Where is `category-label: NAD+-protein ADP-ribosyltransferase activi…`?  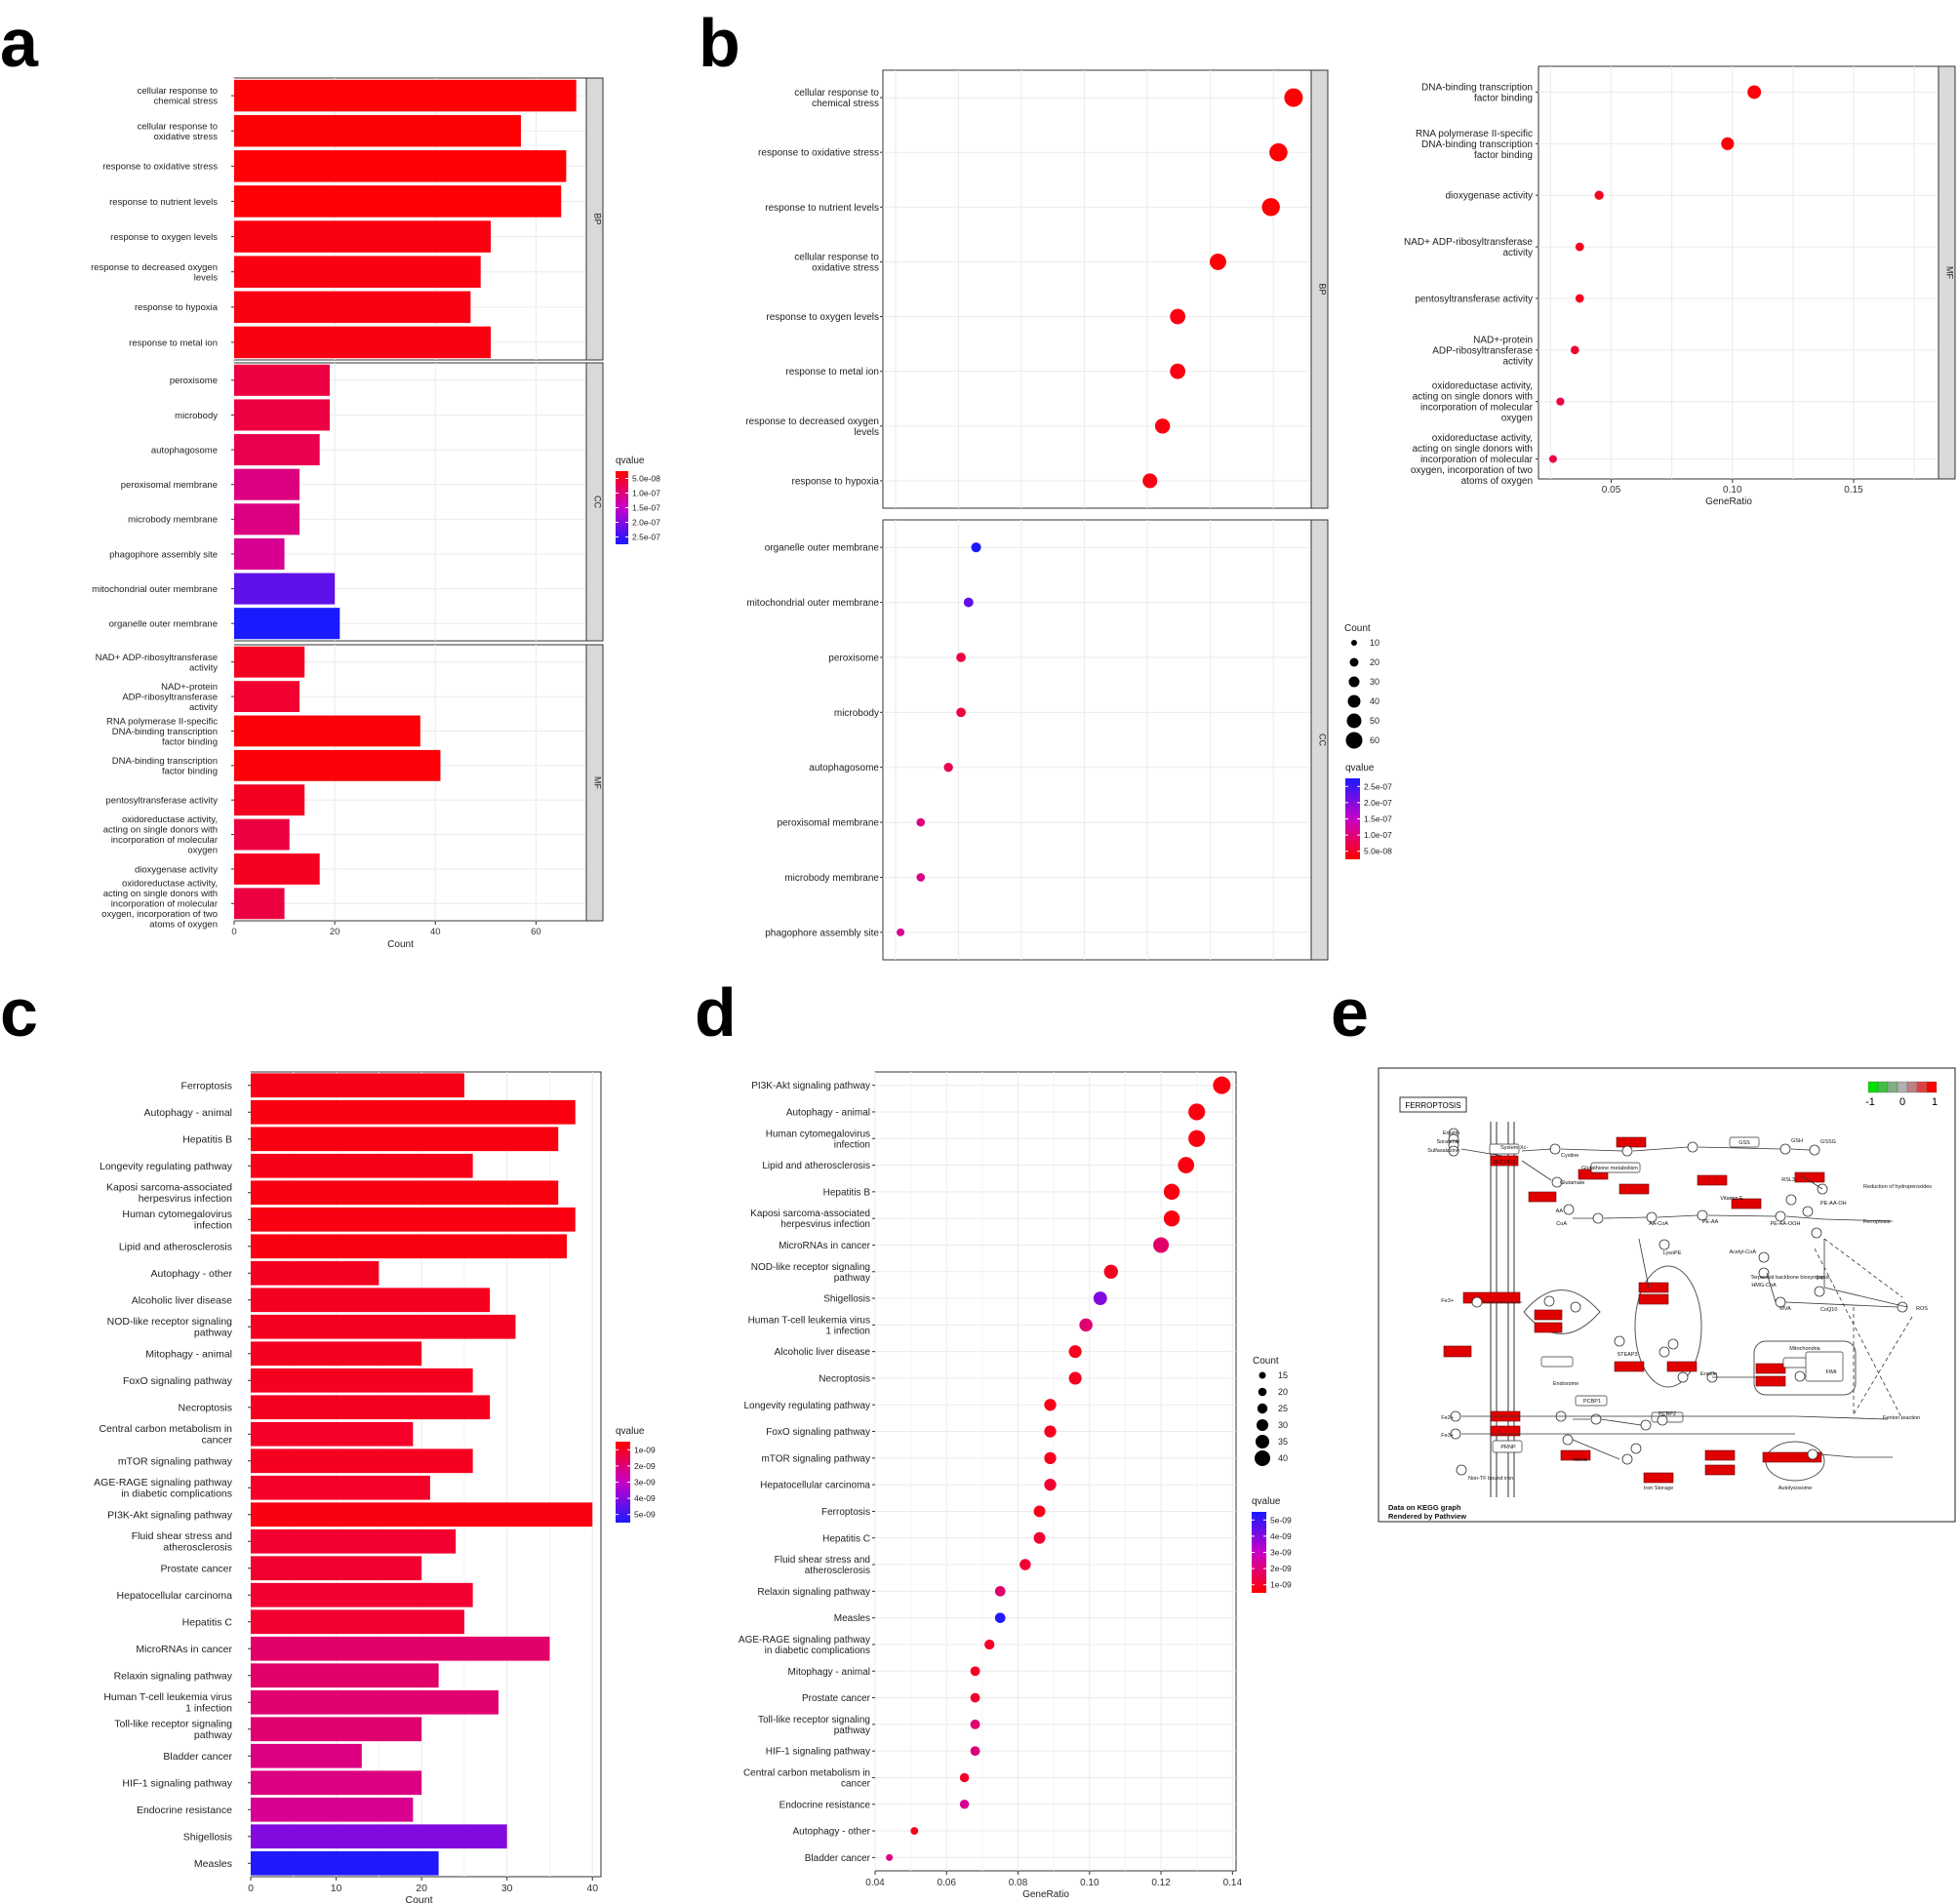
category-label: NAD+-protein ADP-ribosyltransferase activi… is located at coordinates (170, 697).